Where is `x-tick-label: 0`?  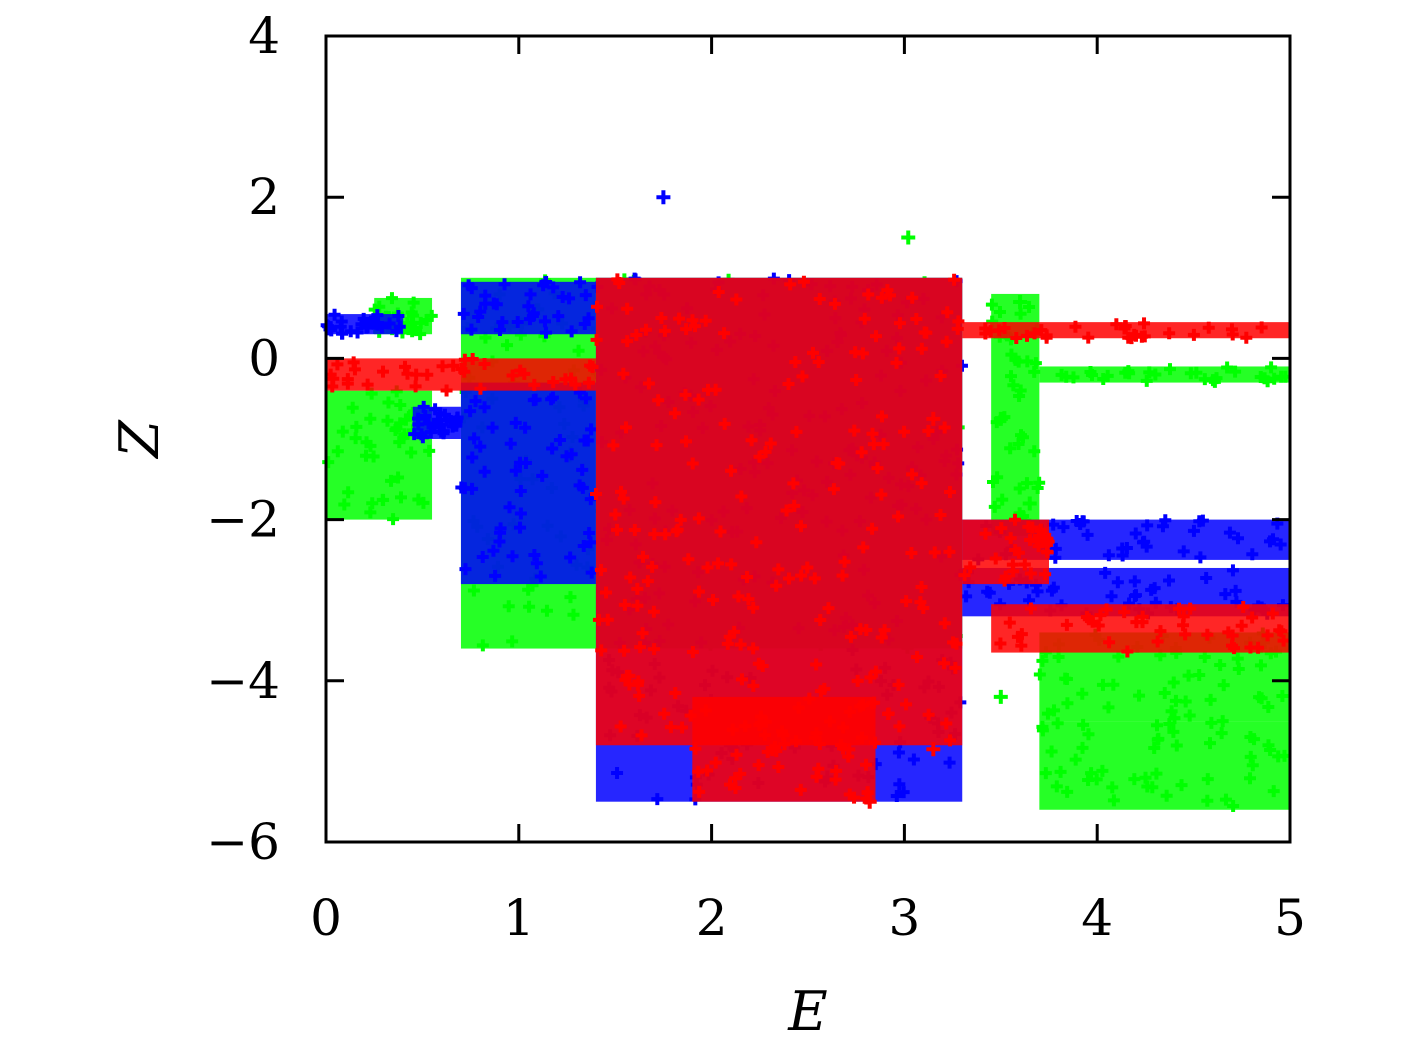
x-tick-label: 0 is located at coordinates (326, 918).